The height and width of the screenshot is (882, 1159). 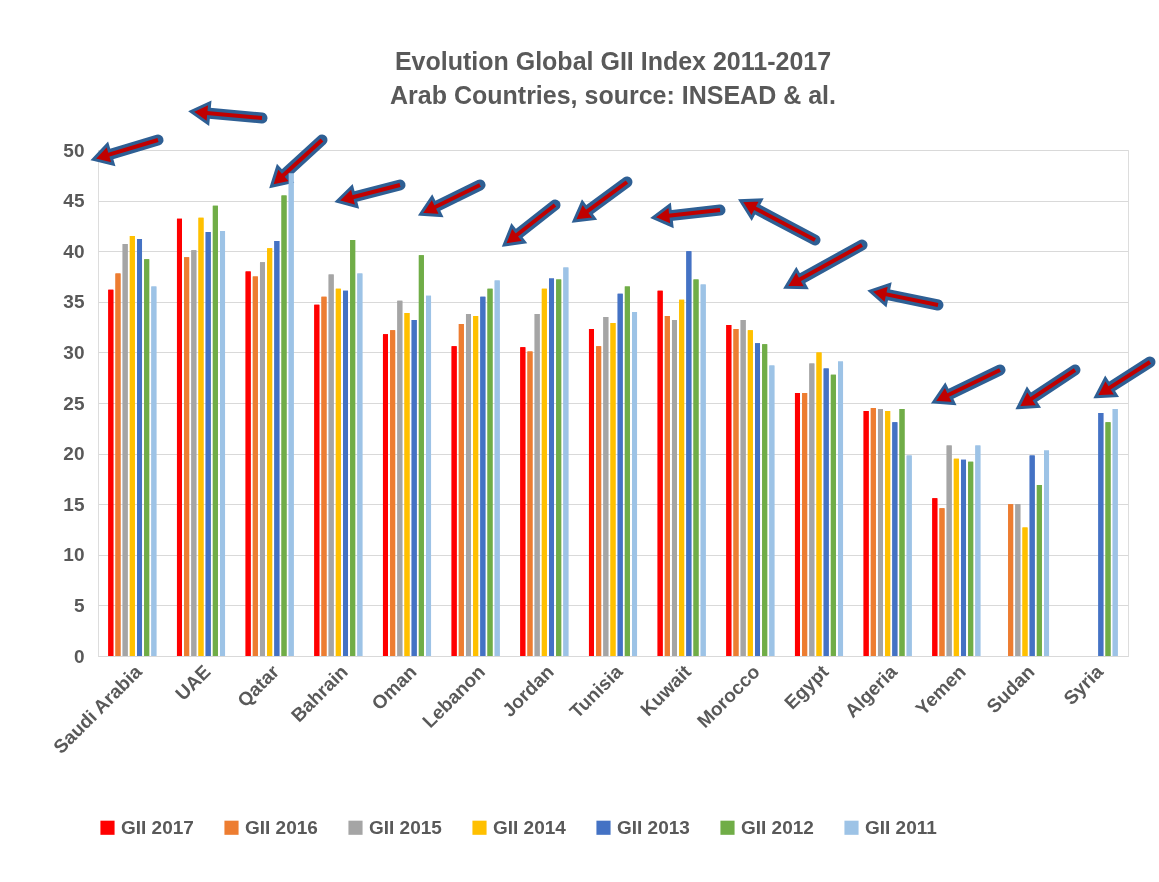 What do you see at coordinates (406, 827) in the screenshot?
I see `legend-label: GII 2015` at bounding box center [406, 827].